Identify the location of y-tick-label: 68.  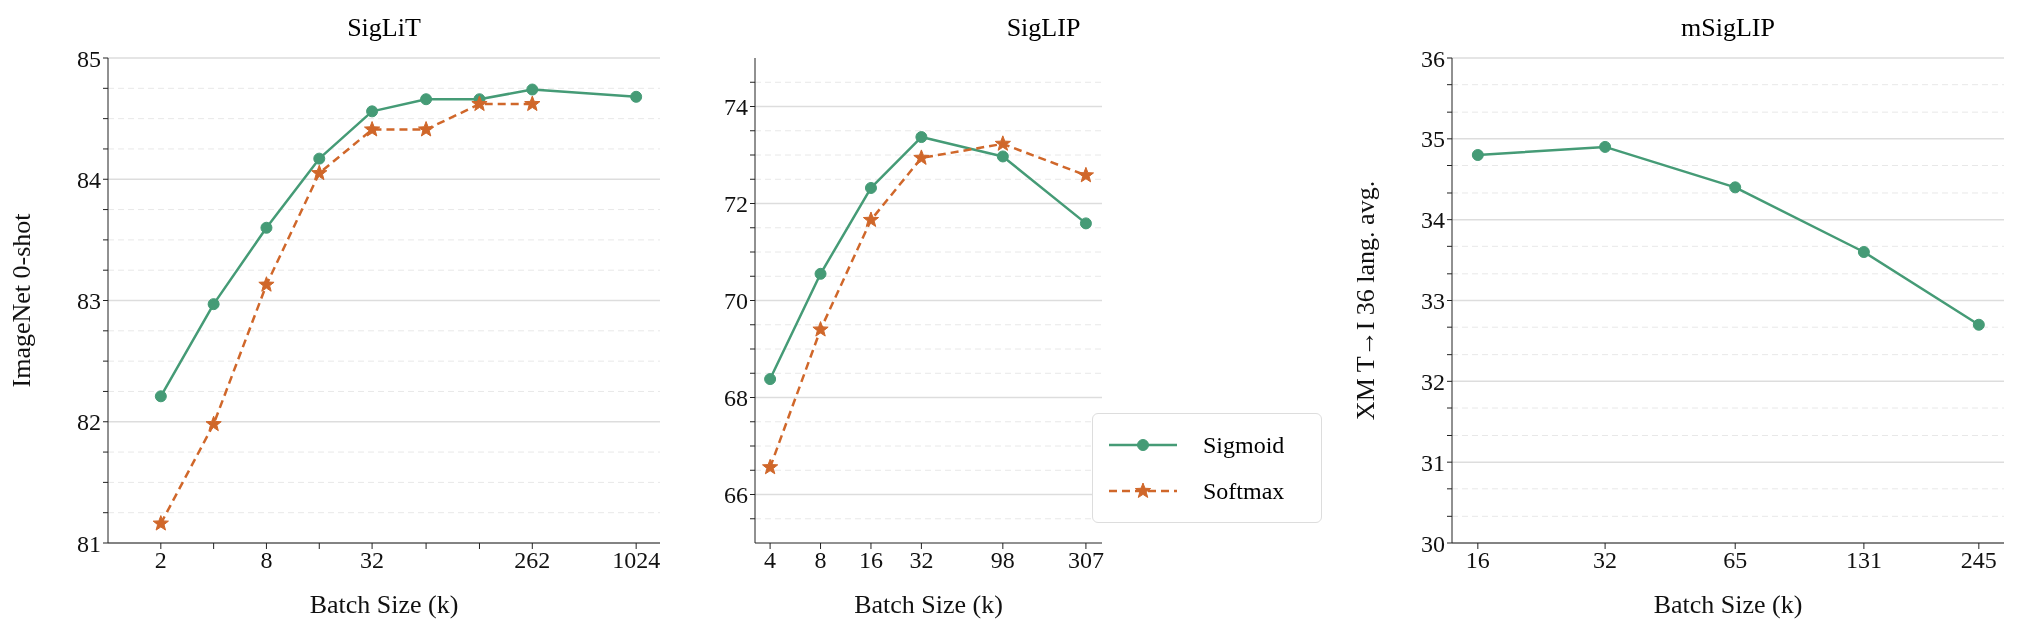
(736, 398).